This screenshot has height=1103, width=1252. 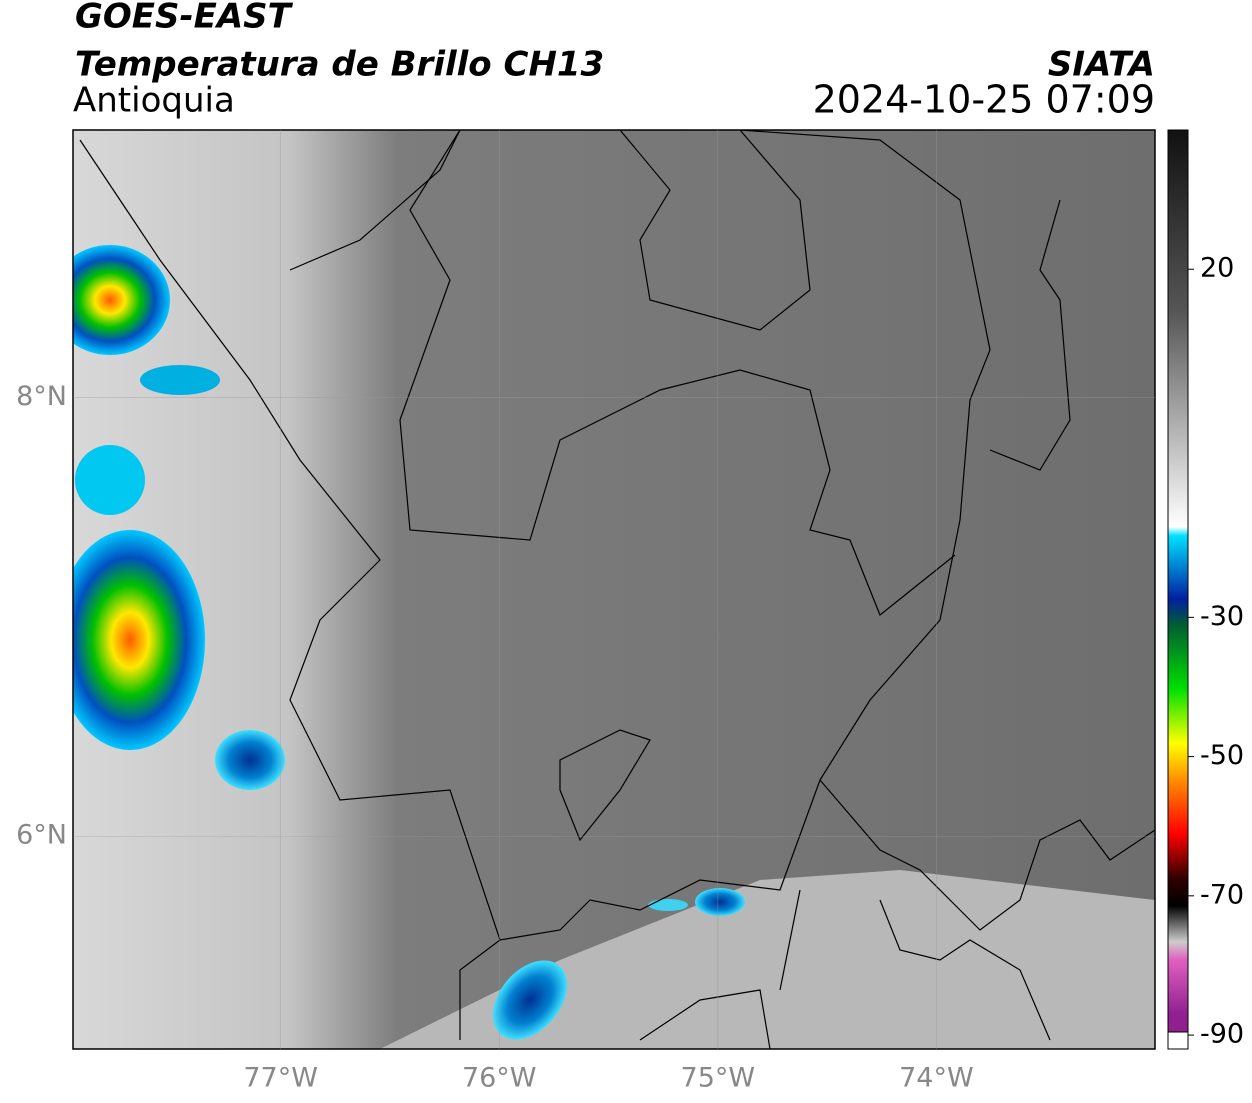 I want to click on x-tick-label: 76°W, so click(x=499, y=1078).